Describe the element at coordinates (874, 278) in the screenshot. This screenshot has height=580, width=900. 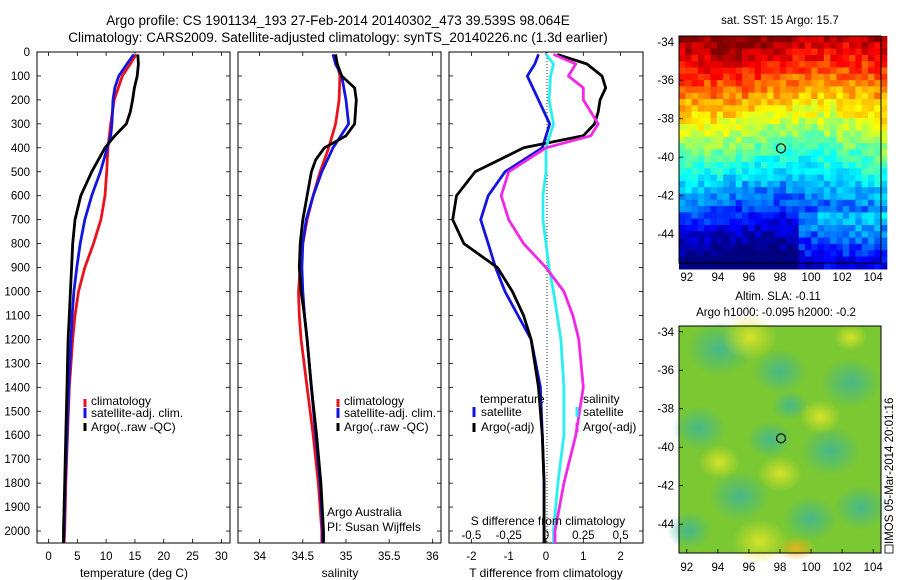
I see `map-x-tick-label: 104` at that location.